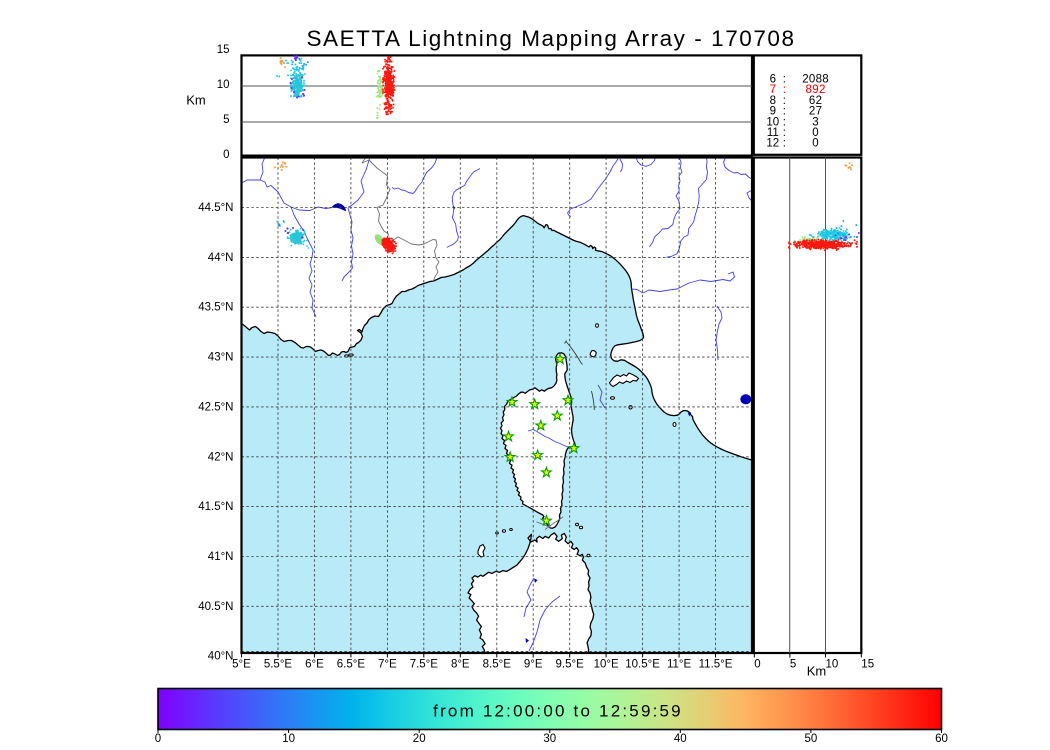  What do you see at coordinates (387, 664) in the screenshot?
I see `svg-text: 7°E` at bounding box center [387, 664].